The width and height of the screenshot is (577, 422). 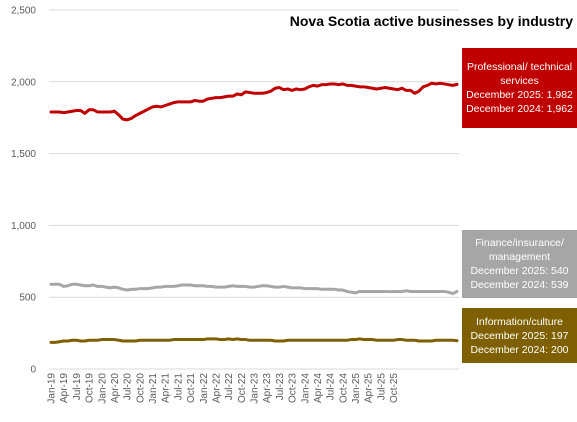 What do you see at coordinates (23, 154) in the screenshot?
I see `y-tick-label: 1,500` at bounding box center [23, 154].